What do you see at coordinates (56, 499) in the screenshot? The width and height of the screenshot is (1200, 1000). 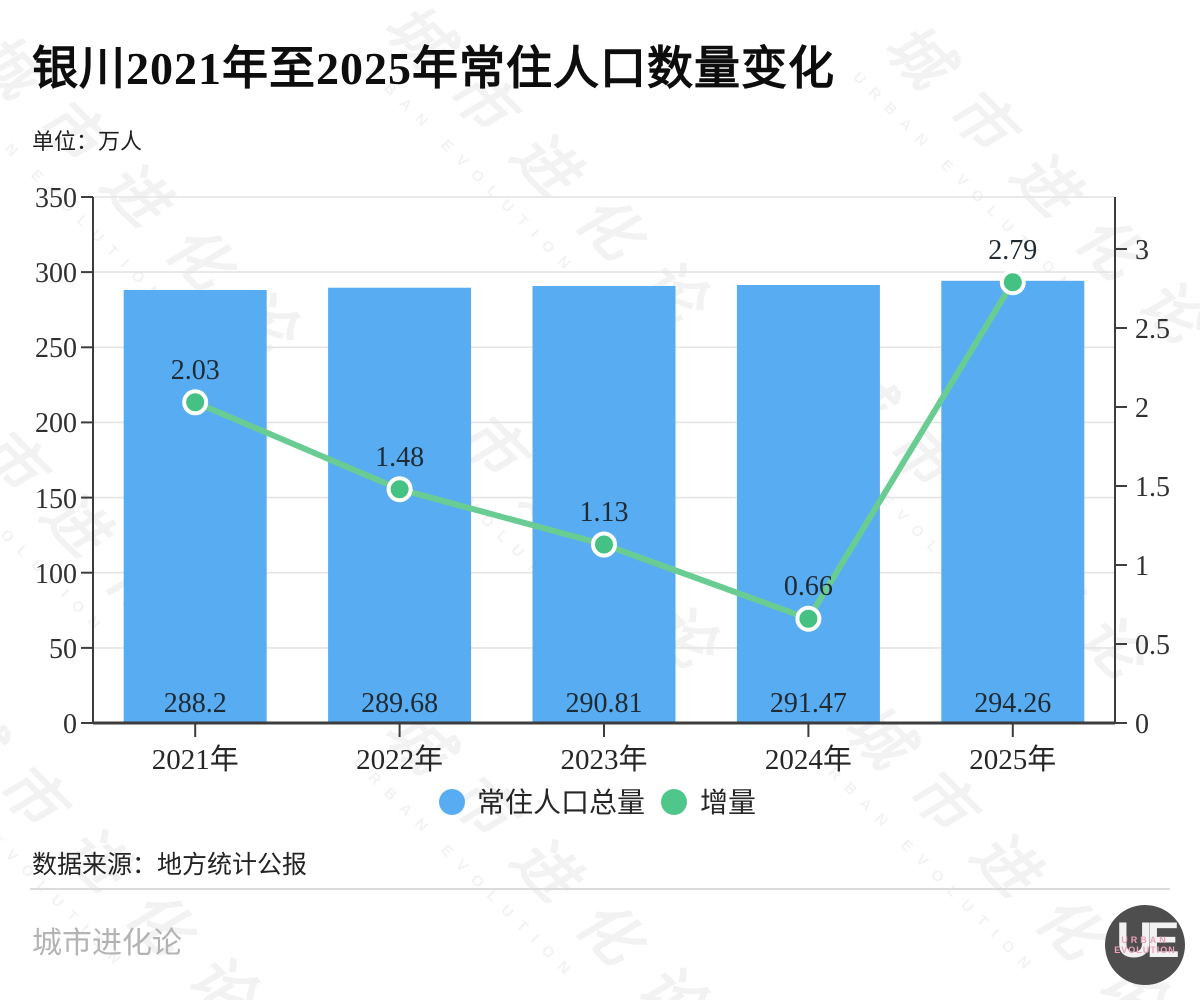 I see `left-tick-150: 150` at bounding box center [56, 499].